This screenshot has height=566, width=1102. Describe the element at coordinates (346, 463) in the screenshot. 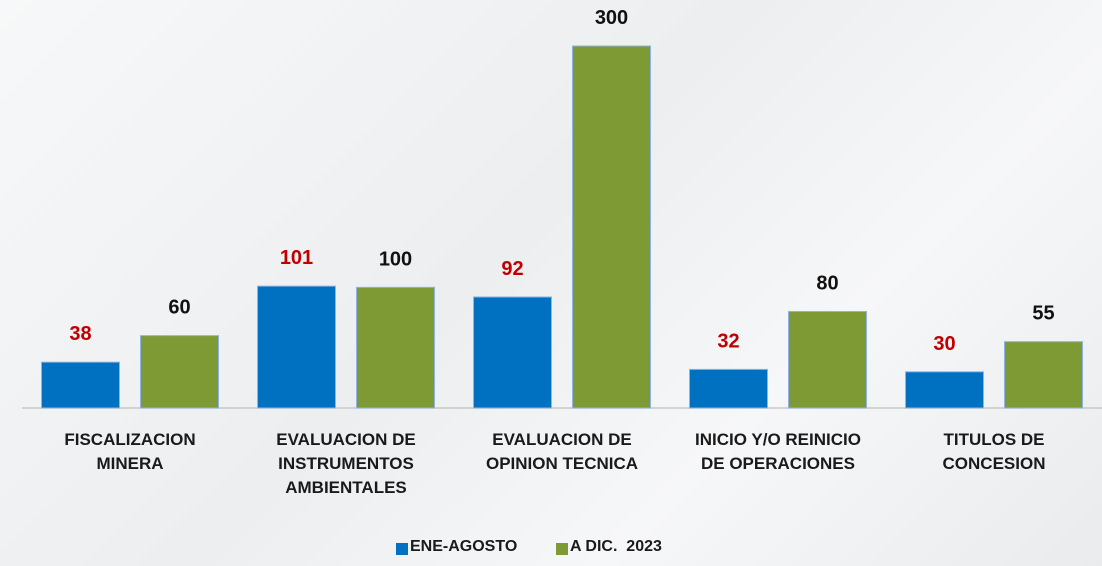

I see `x-tick-label: EVALUACION DE INSTRUMENTOS AMBIENTALES` at that location.